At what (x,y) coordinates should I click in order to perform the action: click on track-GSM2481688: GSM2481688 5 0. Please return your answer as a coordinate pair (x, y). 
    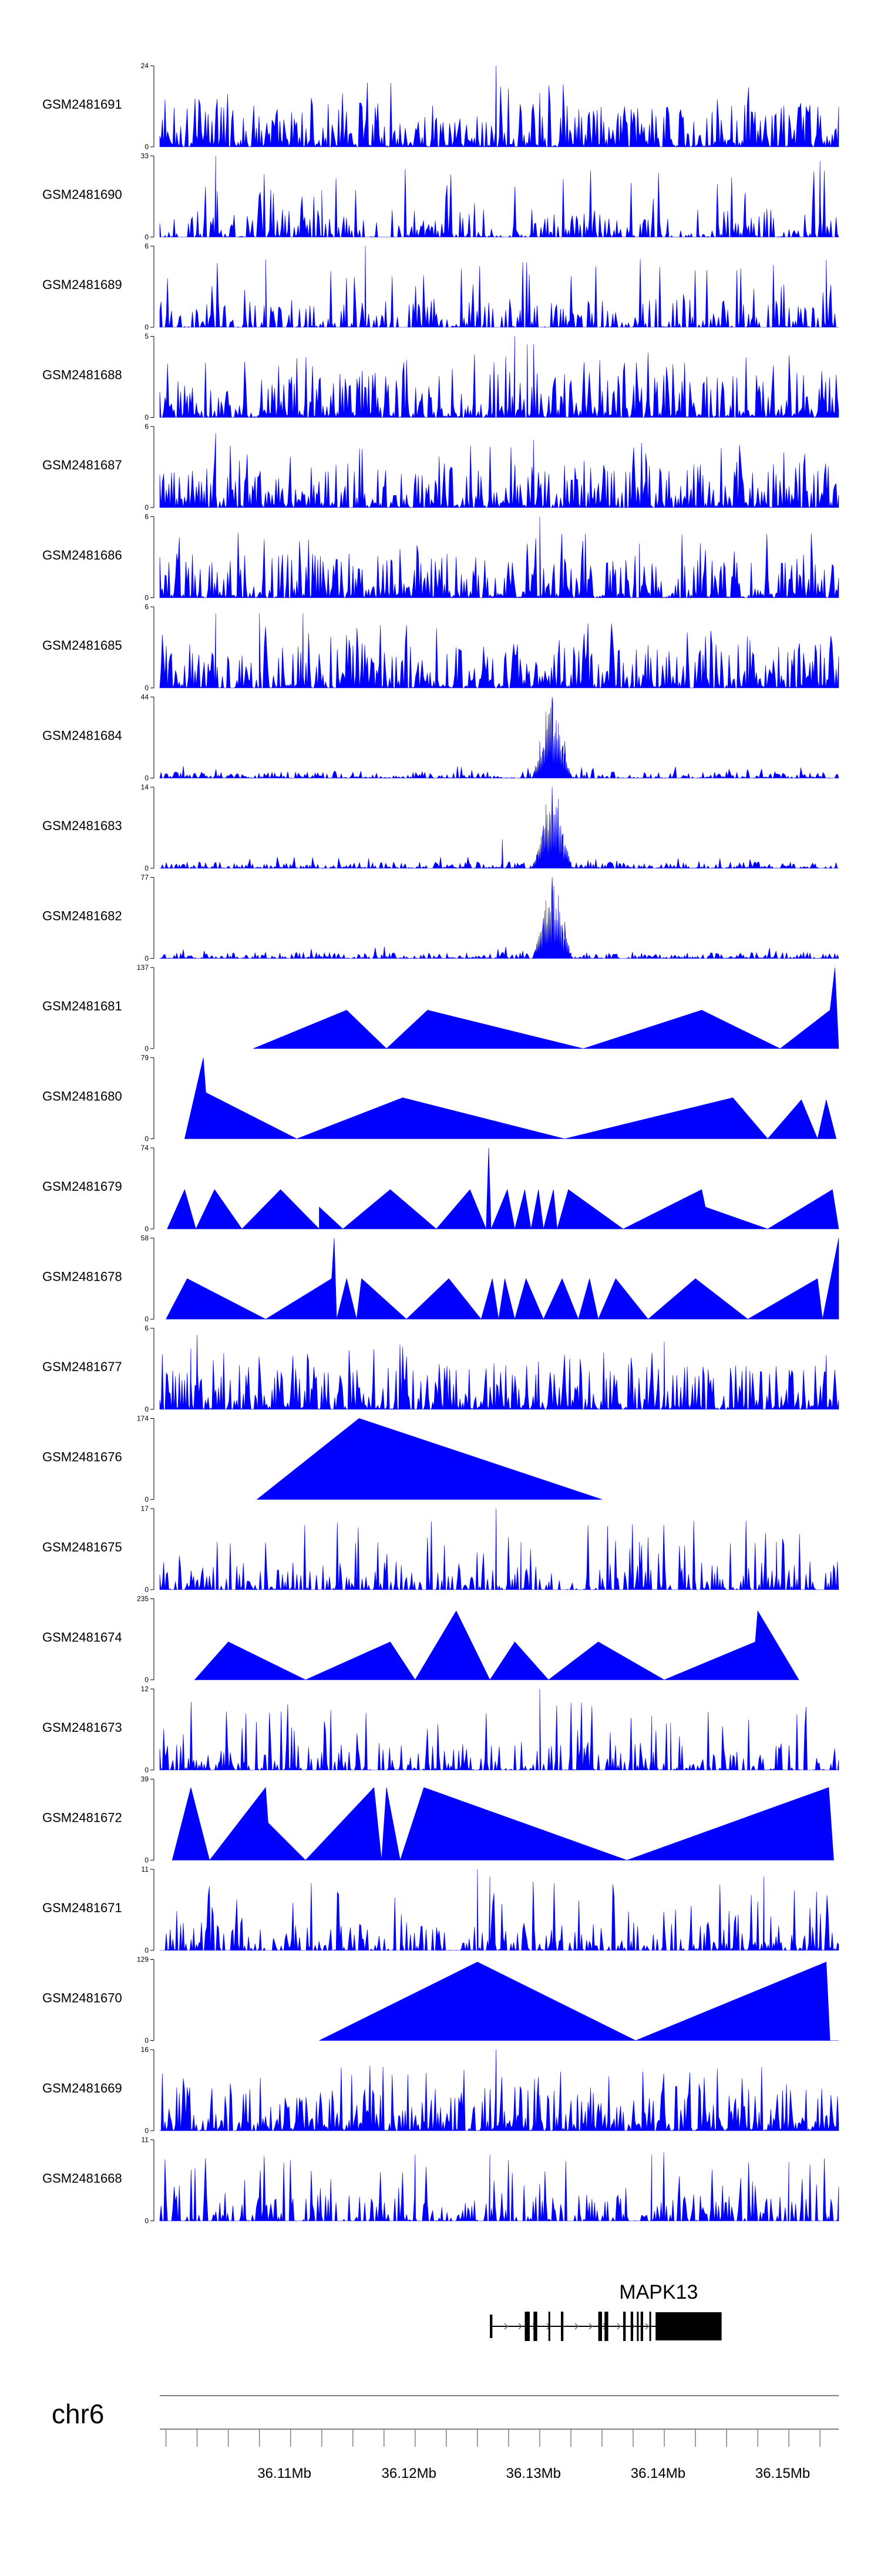
    Looking at the image, I should click on (441, 377).